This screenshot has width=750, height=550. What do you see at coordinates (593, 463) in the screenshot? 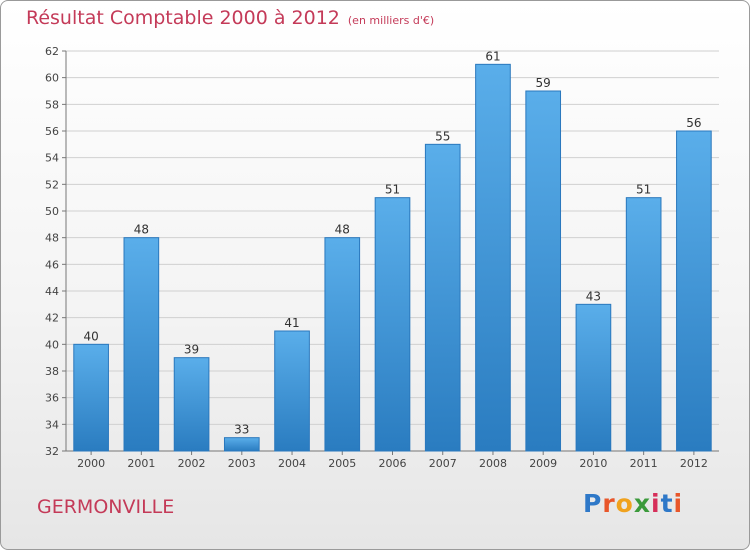
I see `x-tick-label-2010: 2010` at bounding box center [593, 463].